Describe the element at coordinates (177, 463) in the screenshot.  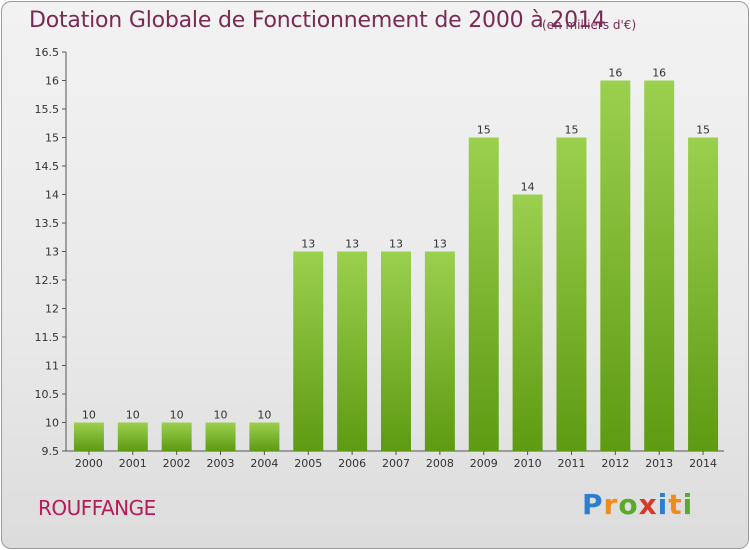
I see `x-tick-label: 2002` at that location.